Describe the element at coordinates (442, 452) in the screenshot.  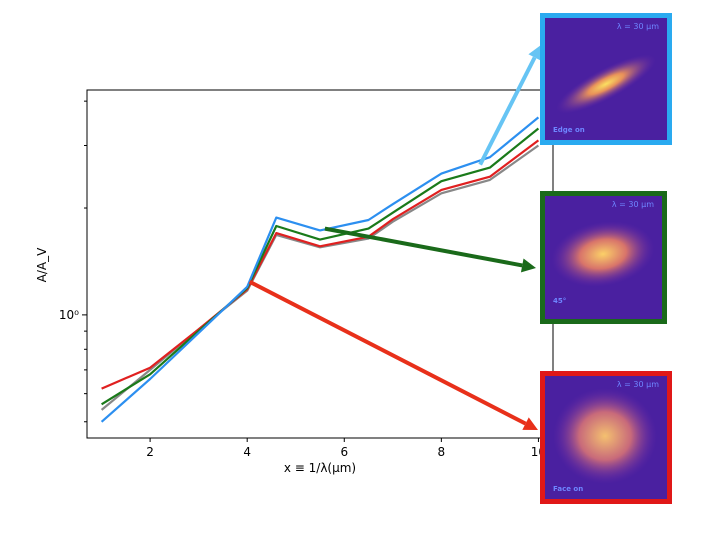
I see `x-tick-label: 8` at that location.